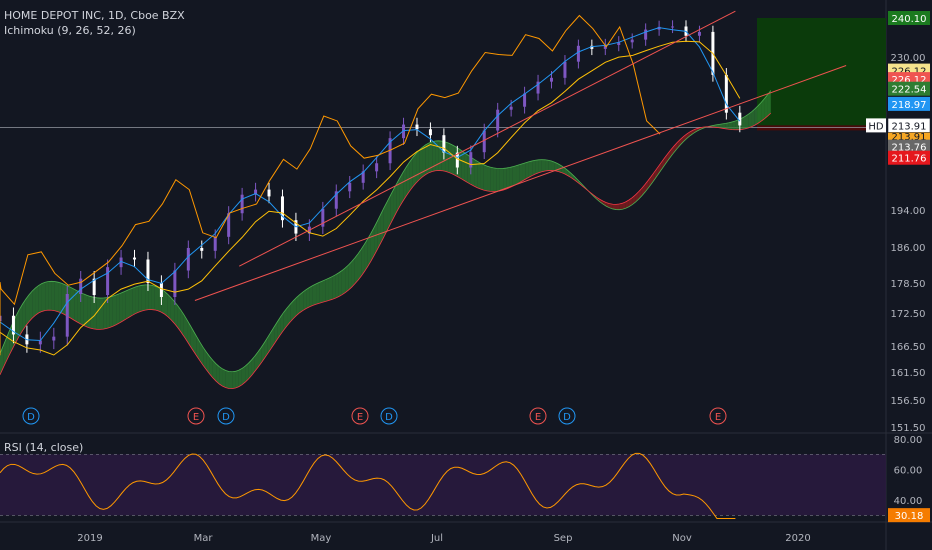 The image size is (932, 550). Describe the element at coordinates (908, 373) in the screenshot. I see `price-tick-label: 161.50` at that location.